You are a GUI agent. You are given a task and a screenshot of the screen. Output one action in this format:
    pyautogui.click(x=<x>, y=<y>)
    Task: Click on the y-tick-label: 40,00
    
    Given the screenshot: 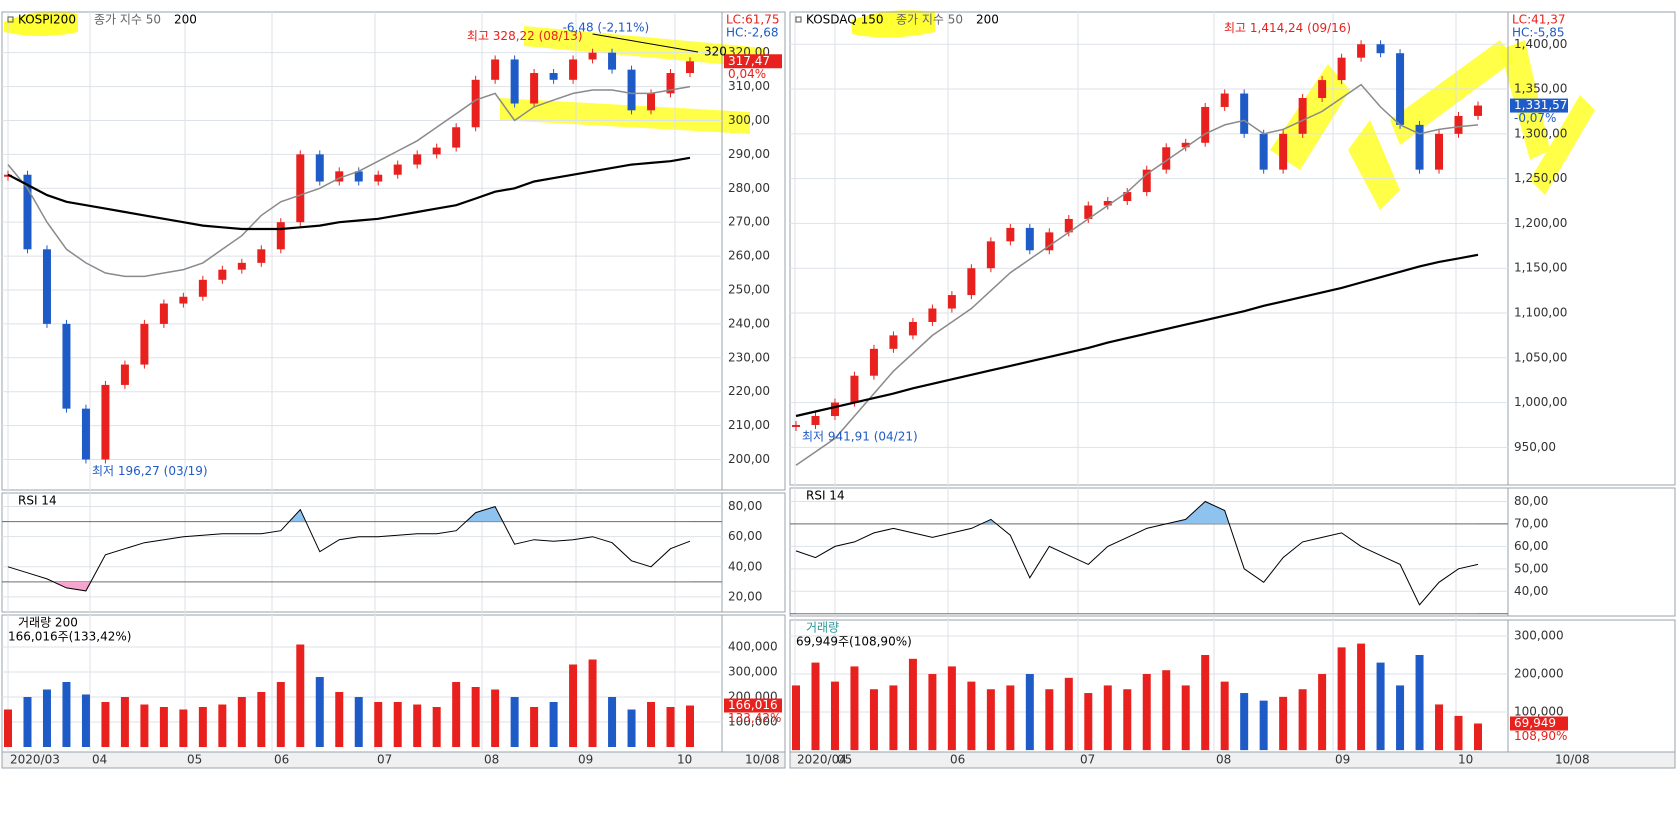 What is the action you would take?
    pyautogui.click(x=745, y=566)
    